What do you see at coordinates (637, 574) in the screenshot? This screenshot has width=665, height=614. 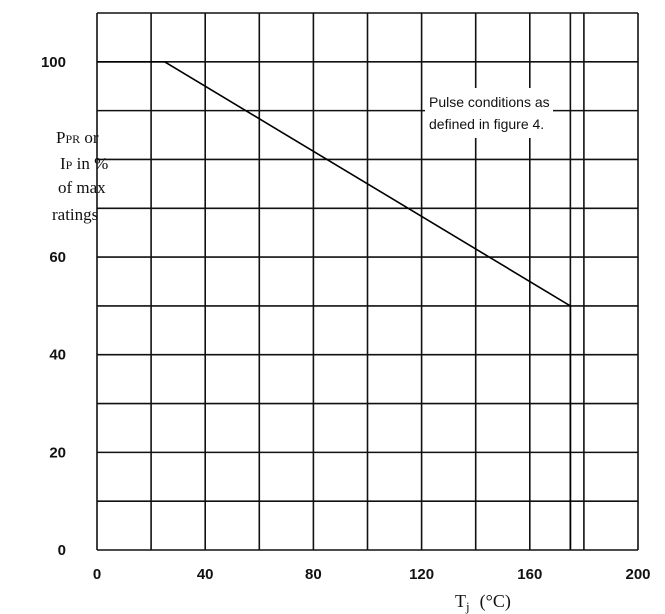 I see `x-tick-label: 200` at bounding box center [637, 574].